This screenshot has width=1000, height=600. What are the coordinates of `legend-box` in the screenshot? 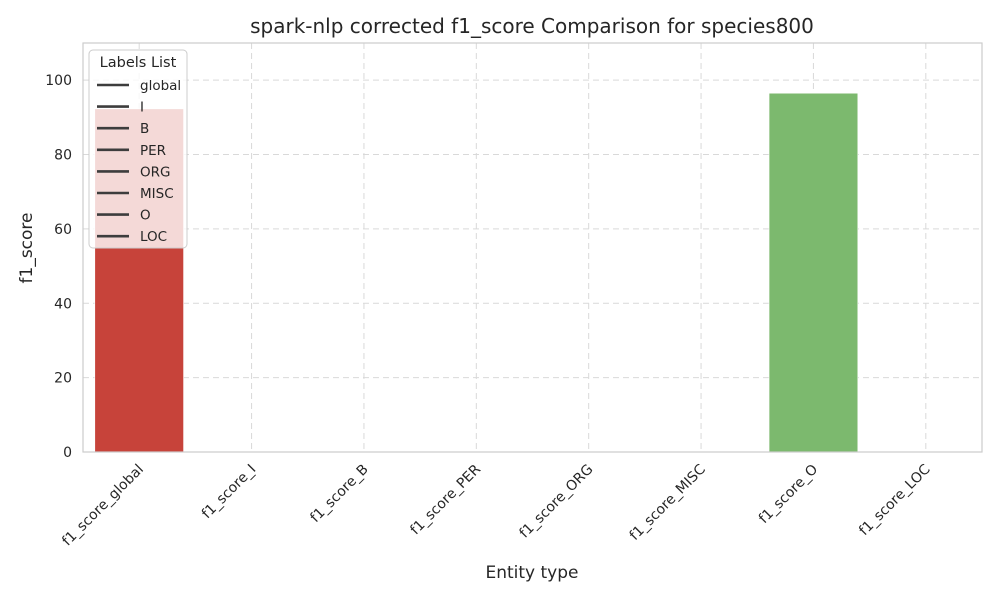 It's located at (138, 149).